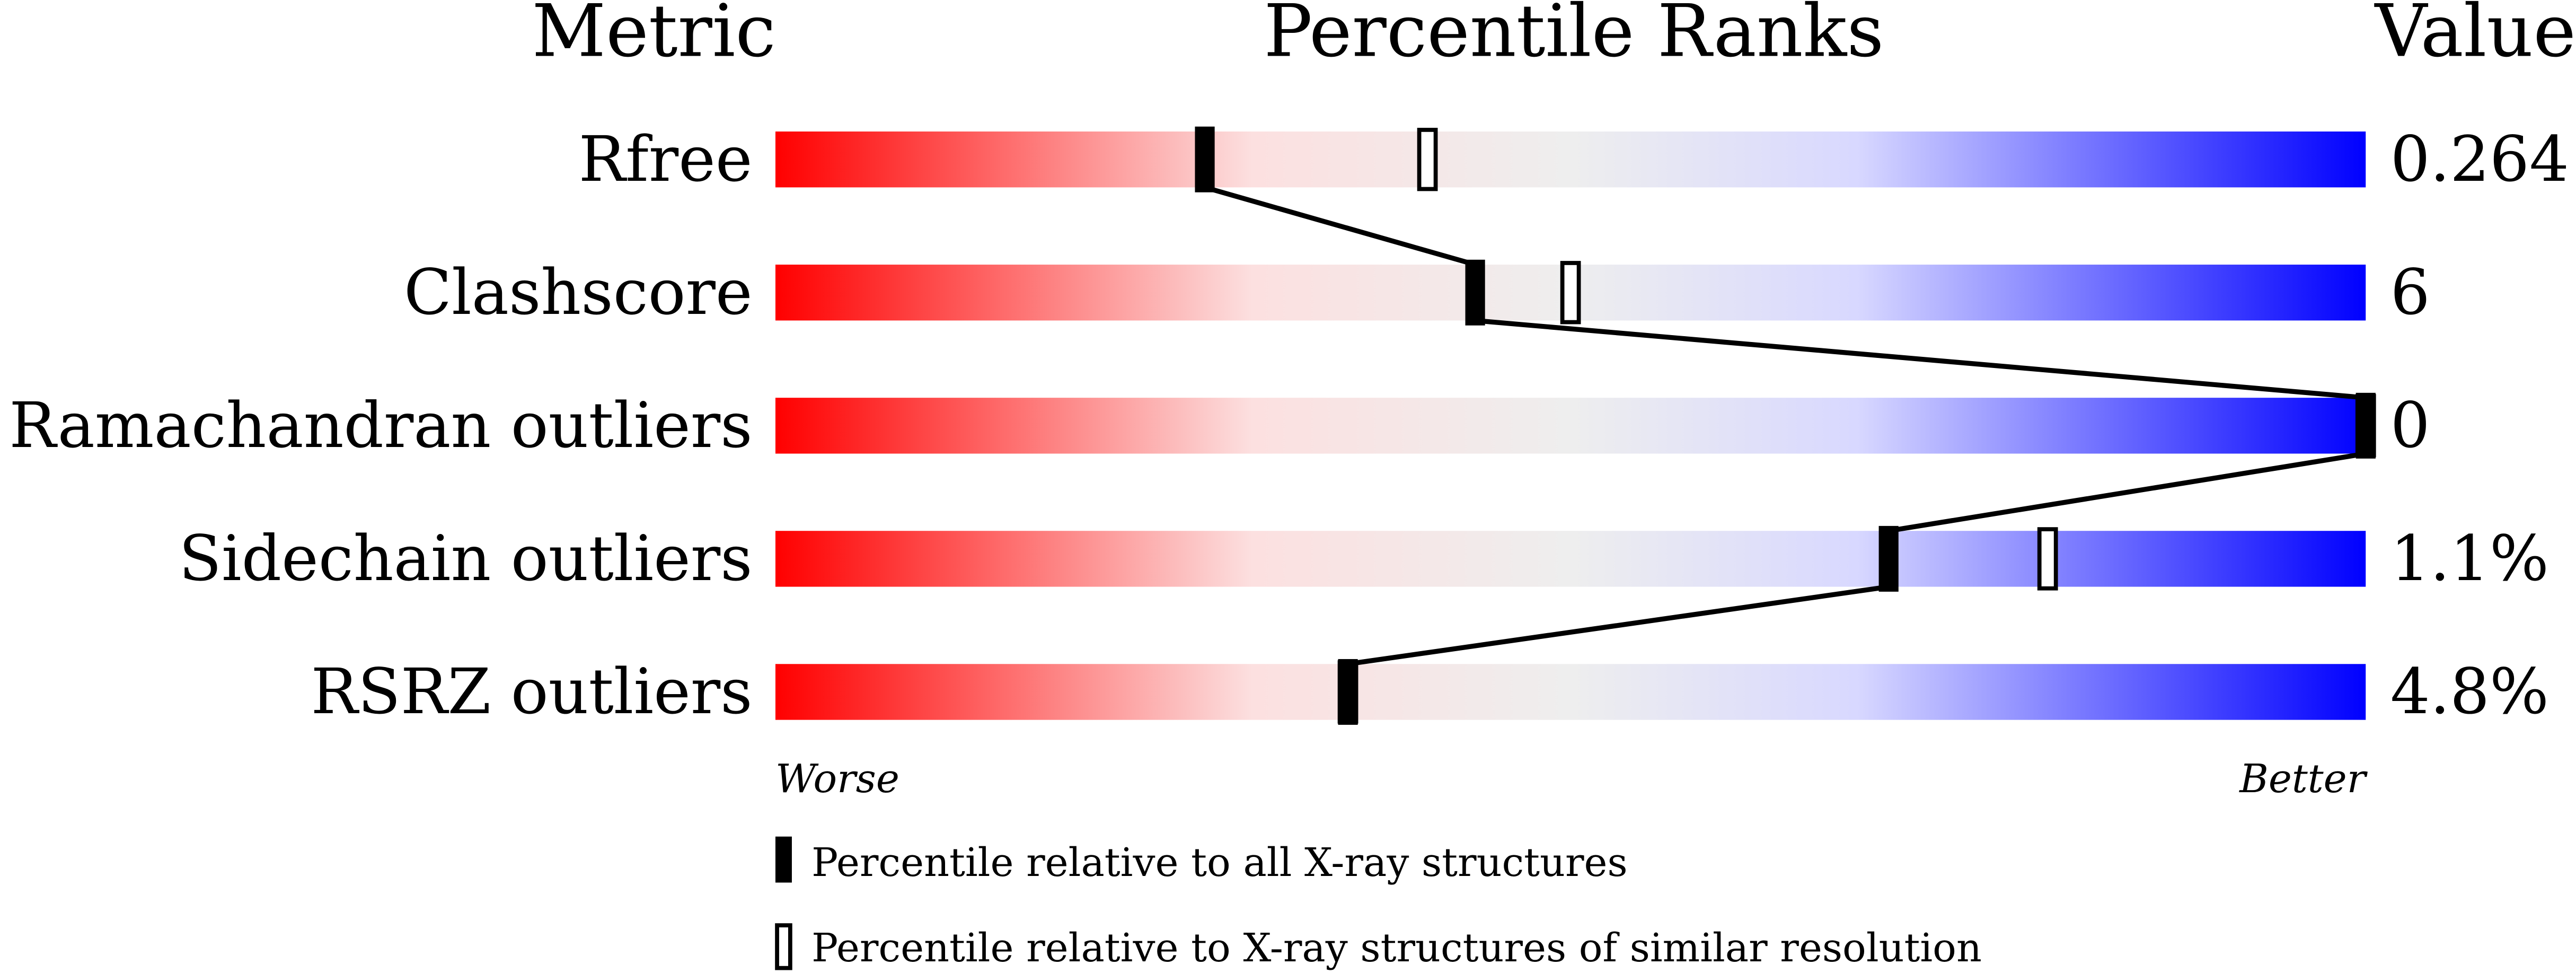  Describe the element at coordinates (1570, 692) in the screenshot. I see `percentile-bar-rsrz-outliers` at that location.